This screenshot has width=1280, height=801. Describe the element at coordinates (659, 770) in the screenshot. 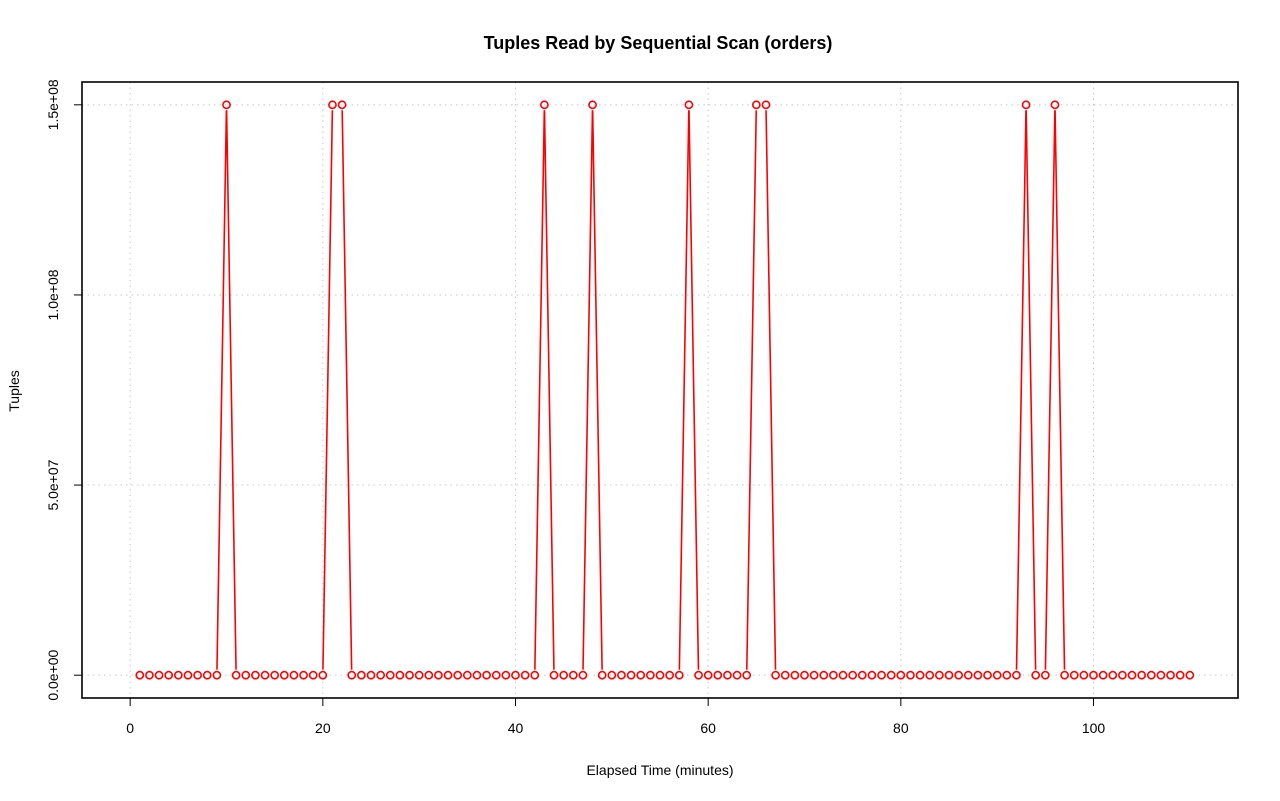

I see `x-axis-label: Elapsed Time (minutes)` at that location.